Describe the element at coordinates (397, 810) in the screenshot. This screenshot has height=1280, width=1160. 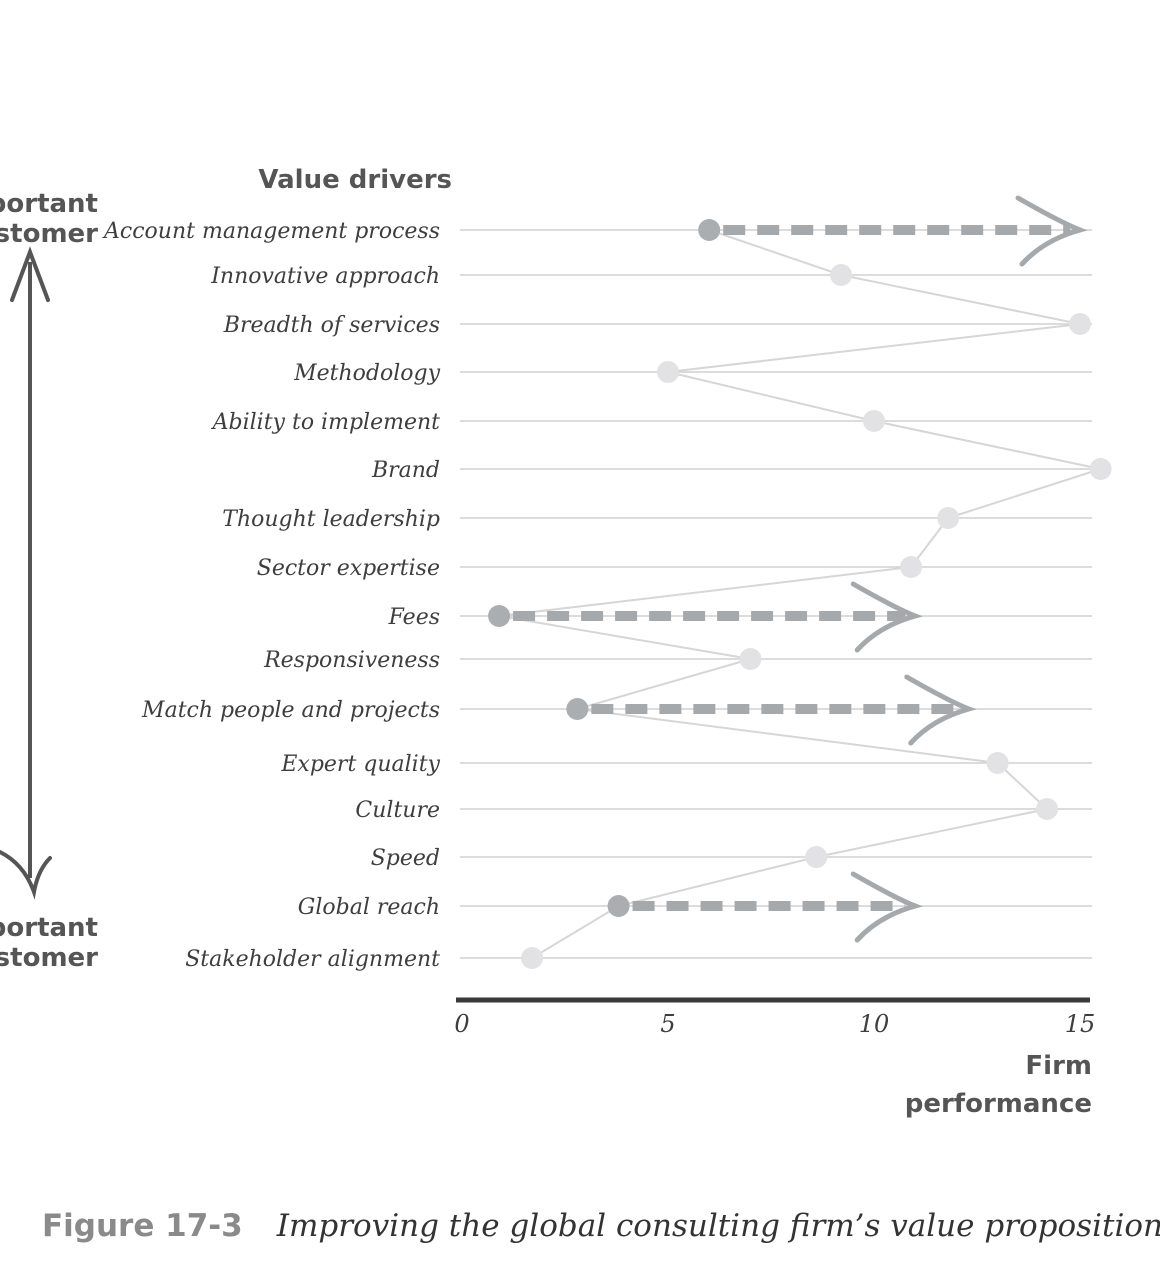
I see `driver-label-culture: Culture` at that location.